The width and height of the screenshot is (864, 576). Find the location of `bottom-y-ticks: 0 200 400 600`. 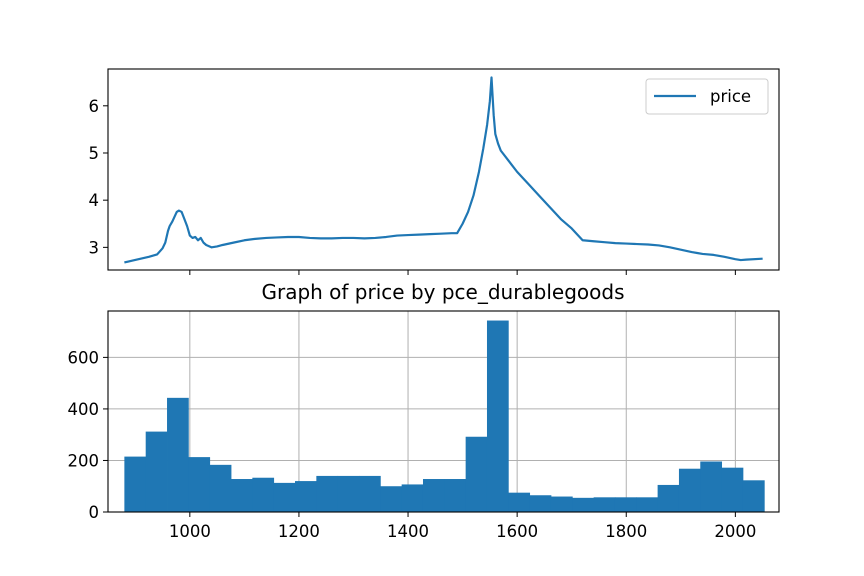

bottom-y-ticks: 0 200 400 600 is located at coordinates (88, 435).